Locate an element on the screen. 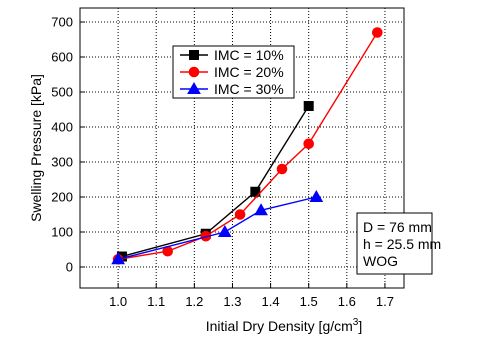 This screenshot has height=338, width=484. y-tick-label: 700 is located at coordinates (62, 22).